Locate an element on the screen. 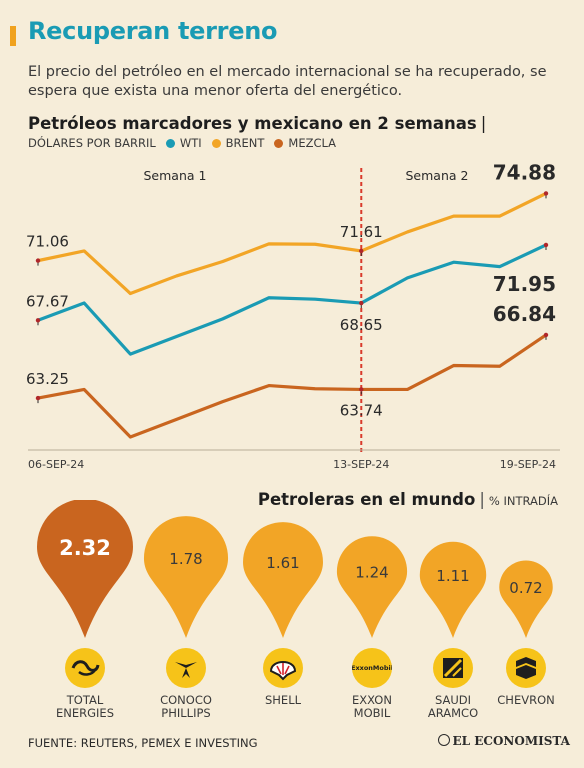 Image resolution: width=584 pixels, height=768 pixels. brand-circle-icon is located at coordinates (443, 740).